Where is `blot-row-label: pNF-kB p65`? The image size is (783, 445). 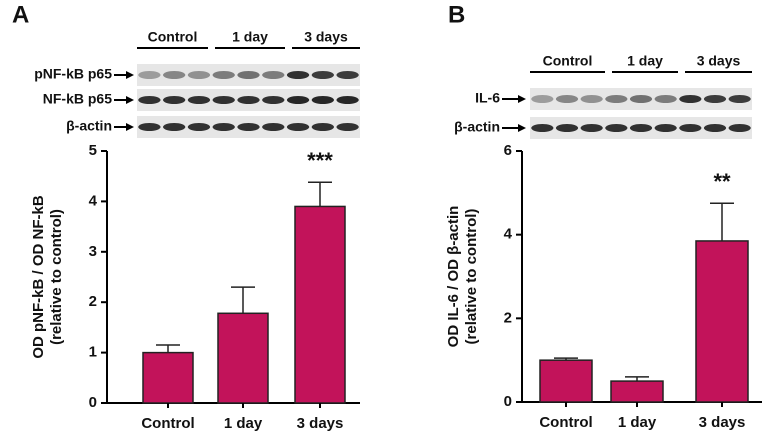
blot-row-label: pNF-kB p65 is located at coordinates (73, 74).